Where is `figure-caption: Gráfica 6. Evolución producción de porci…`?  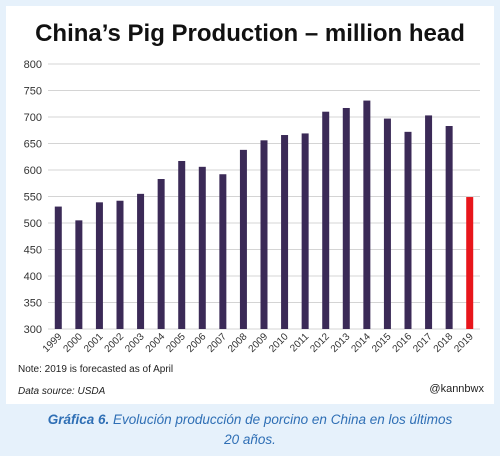
figure-caption: Gráfica 6. Evolución producción de porci… is located at coordinates (250, 430).